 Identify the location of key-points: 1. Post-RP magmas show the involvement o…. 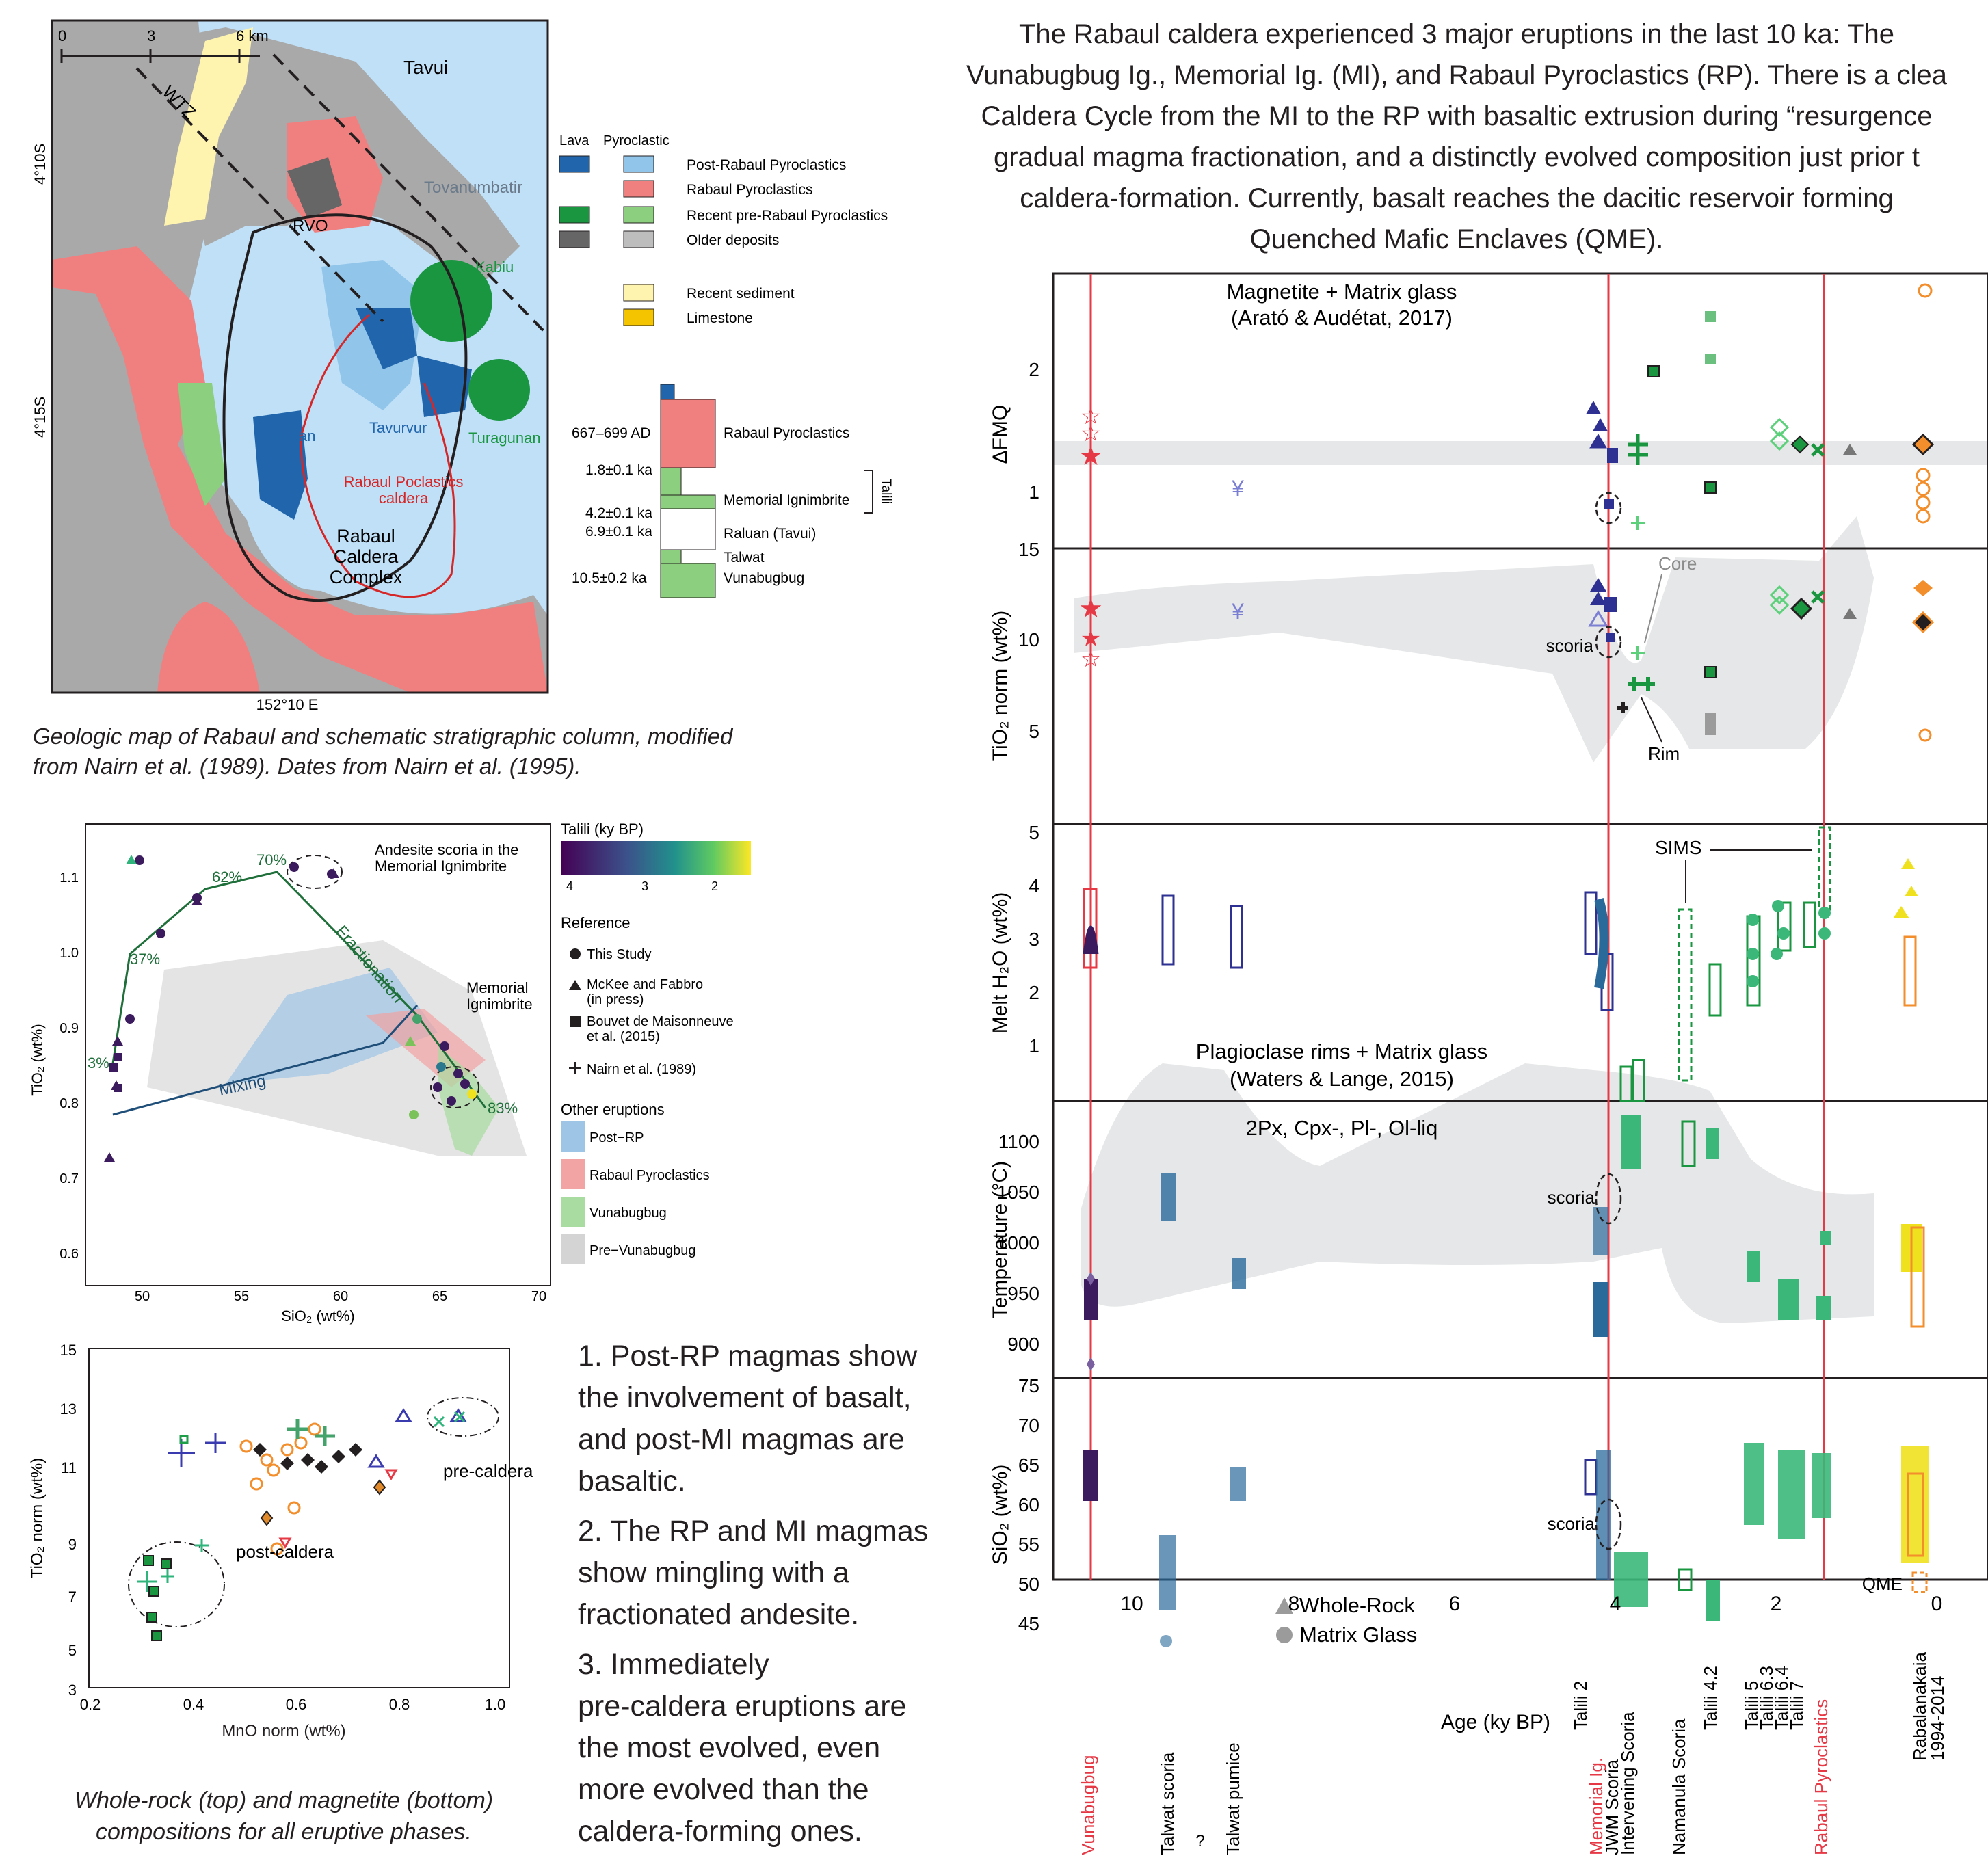
(755, 1594).